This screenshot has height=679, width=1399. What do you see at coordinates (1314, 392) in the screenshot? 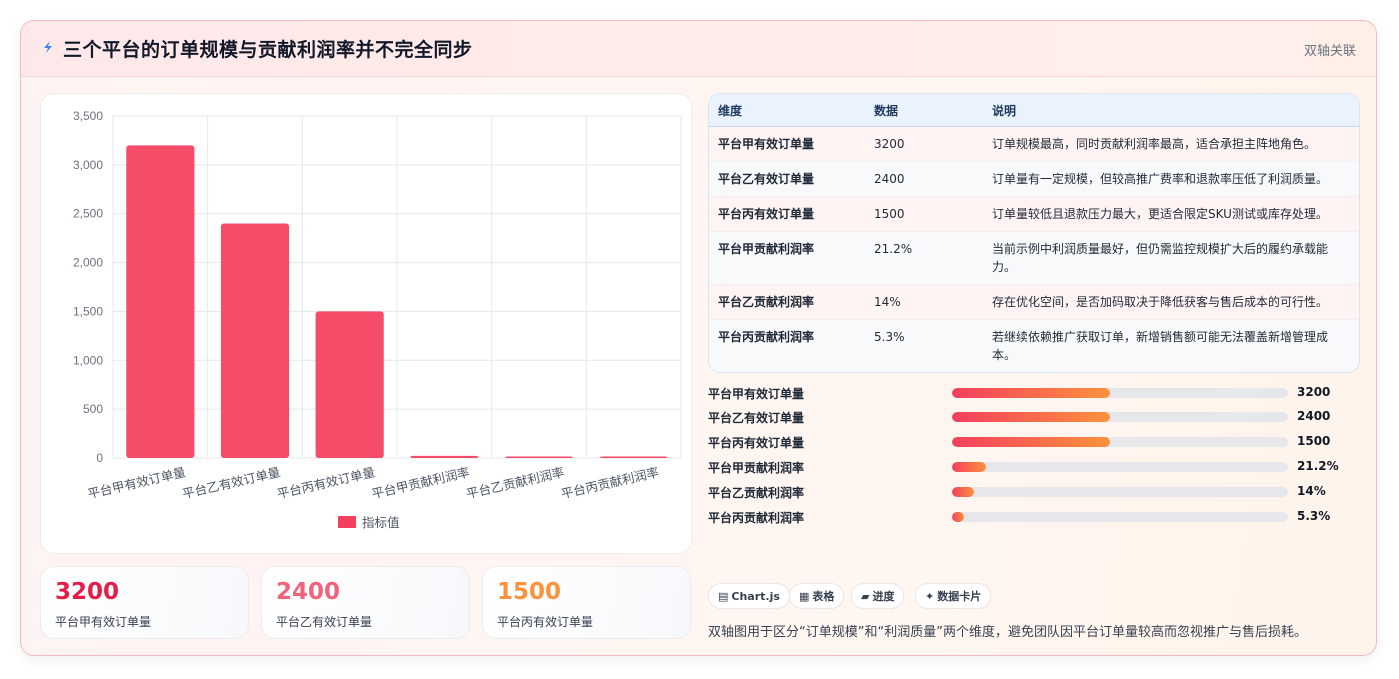
I see `progress-value: 3200` at bounding box center [1314, 392].